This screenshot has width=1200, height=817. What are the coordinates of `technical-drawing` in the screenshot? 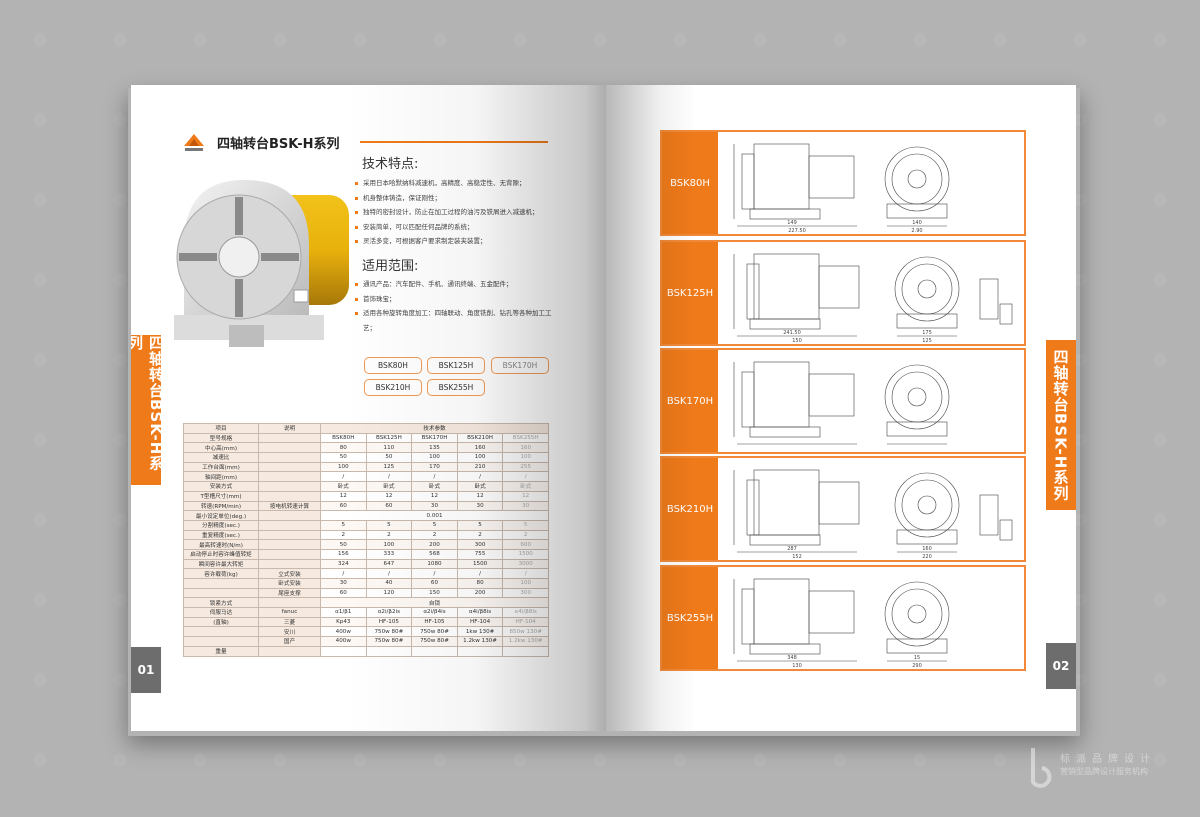 It's located at (841, 403).